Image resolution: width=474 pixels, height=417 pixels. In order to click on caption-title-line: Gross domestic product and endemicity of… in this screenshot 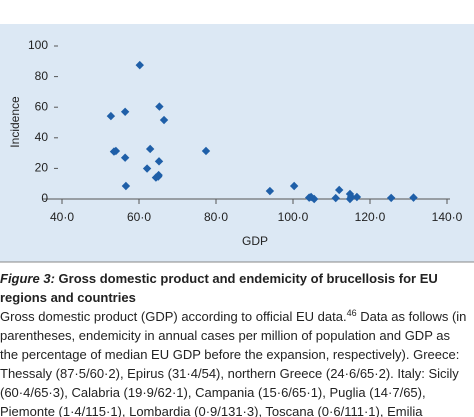, I will do `click(246, 278)`.